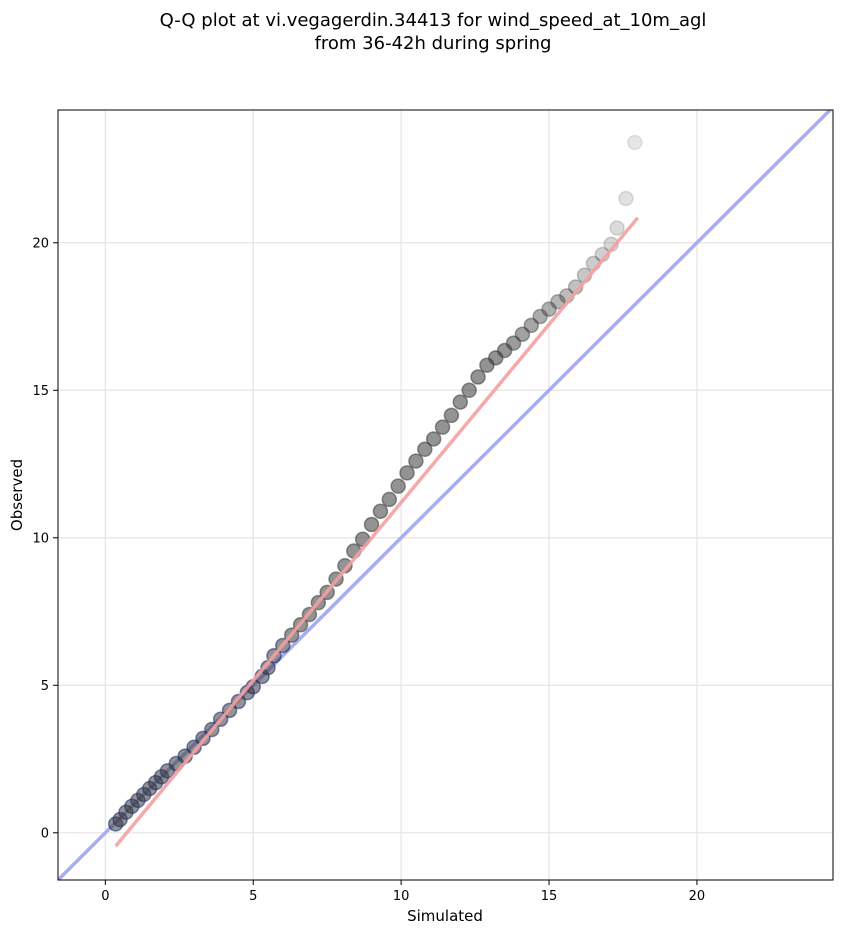  I want to click on y-axis-label: Observed, so click(17, 495).